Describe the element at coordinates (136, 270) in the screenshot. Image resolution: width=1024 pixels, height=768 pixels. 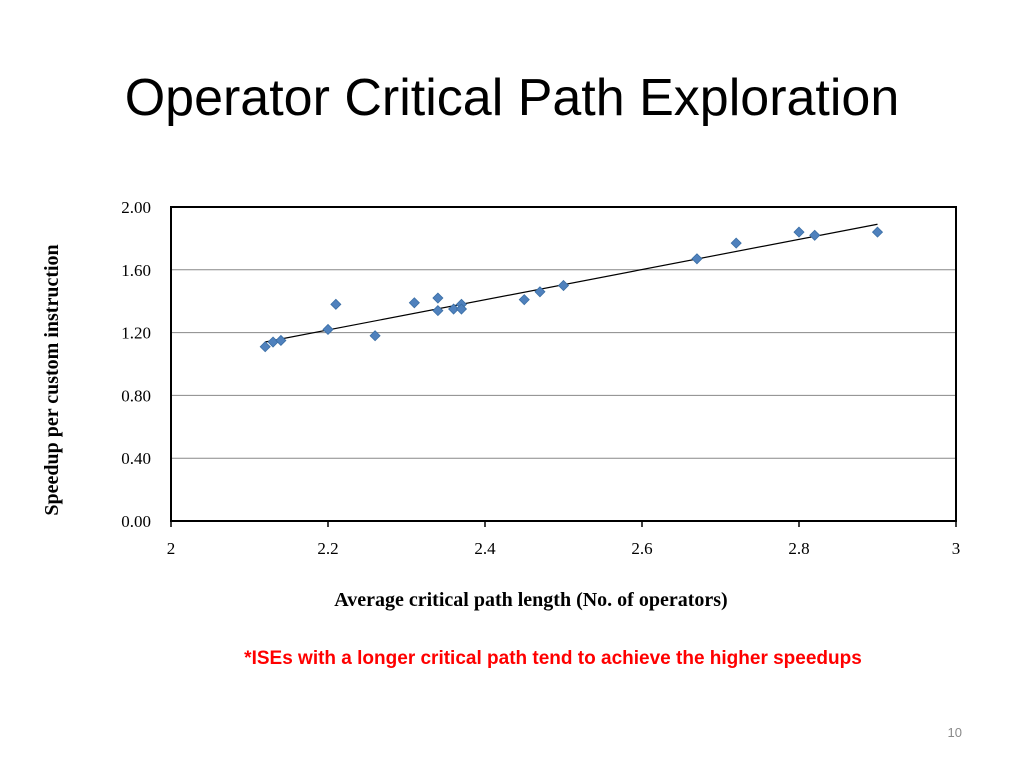
I see `y-tick-label: 1.60` at that location.